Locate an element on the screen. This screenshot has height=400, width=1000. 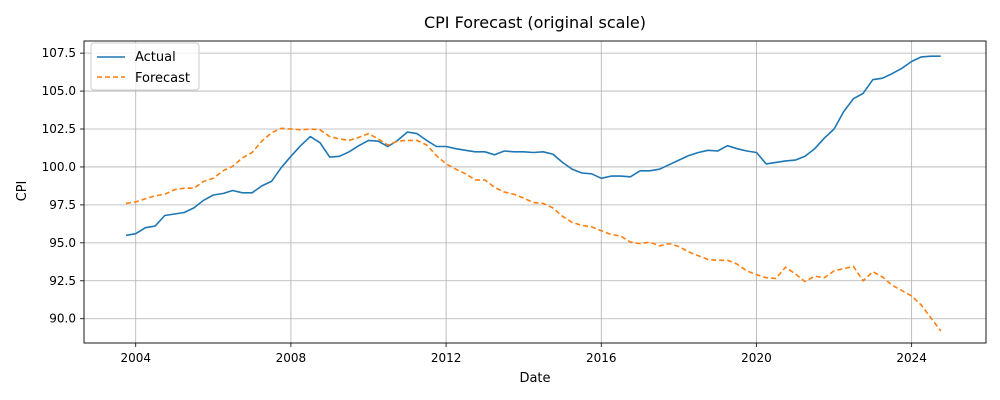
legend: Actual Forecast is located at coordinates (145, 66).